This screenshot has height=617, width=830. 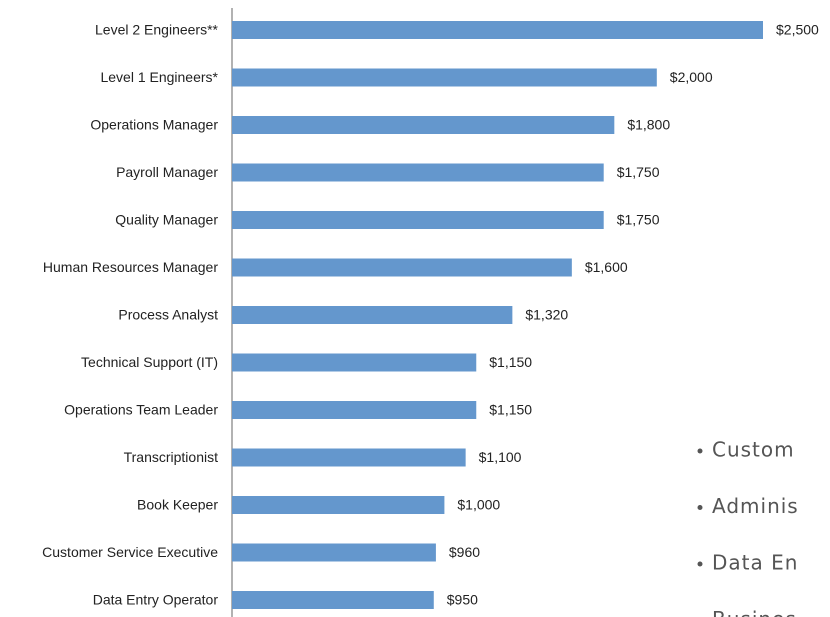 What do you see at coordinates (154, 125) in the screenshot?
I see `y-tick-label: Operations Manager` at bounding box center [154, 125].